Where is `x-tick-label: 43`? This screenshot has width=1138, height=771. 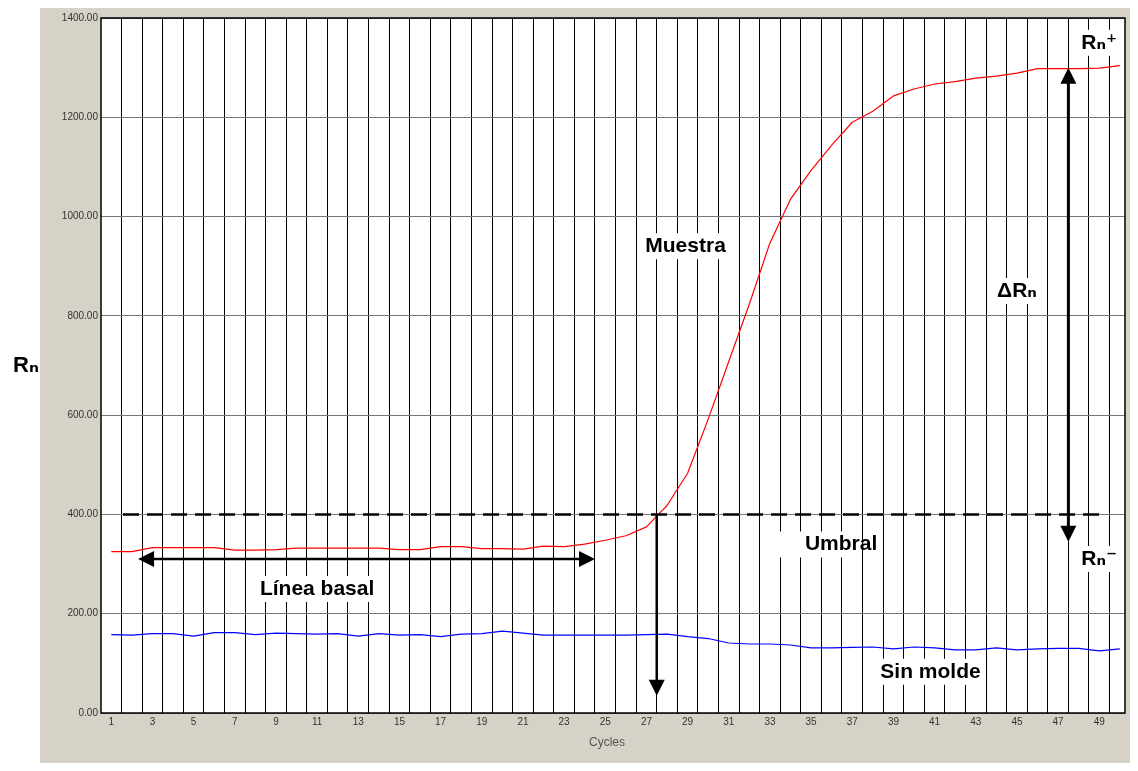 x-tick-label: 43 is located at coordinates (976, 721).